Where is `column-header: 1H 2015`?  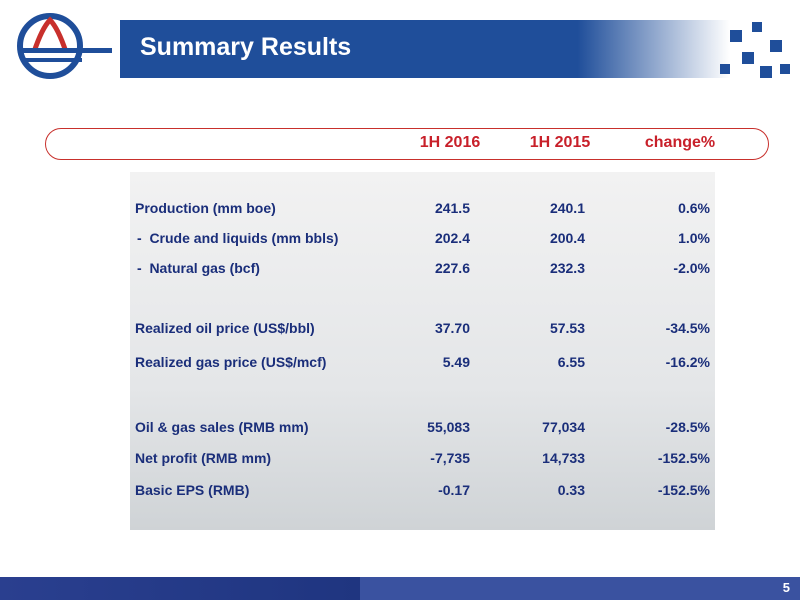 column-header: 1H 2015 is located at coordinates (560, 142).